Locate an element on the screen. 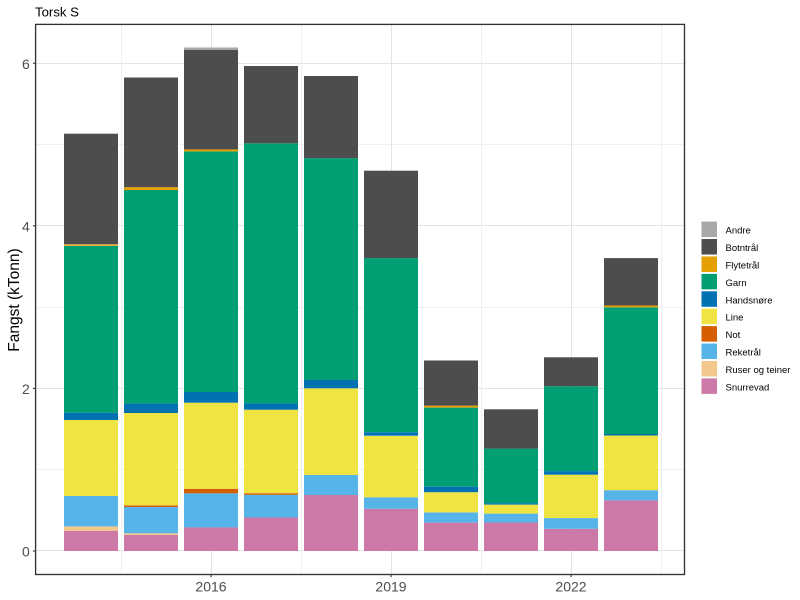 Image resolution: width=800 pixels, height=600 pixels. svg-text: Garn is located at coordinates (736, 283).